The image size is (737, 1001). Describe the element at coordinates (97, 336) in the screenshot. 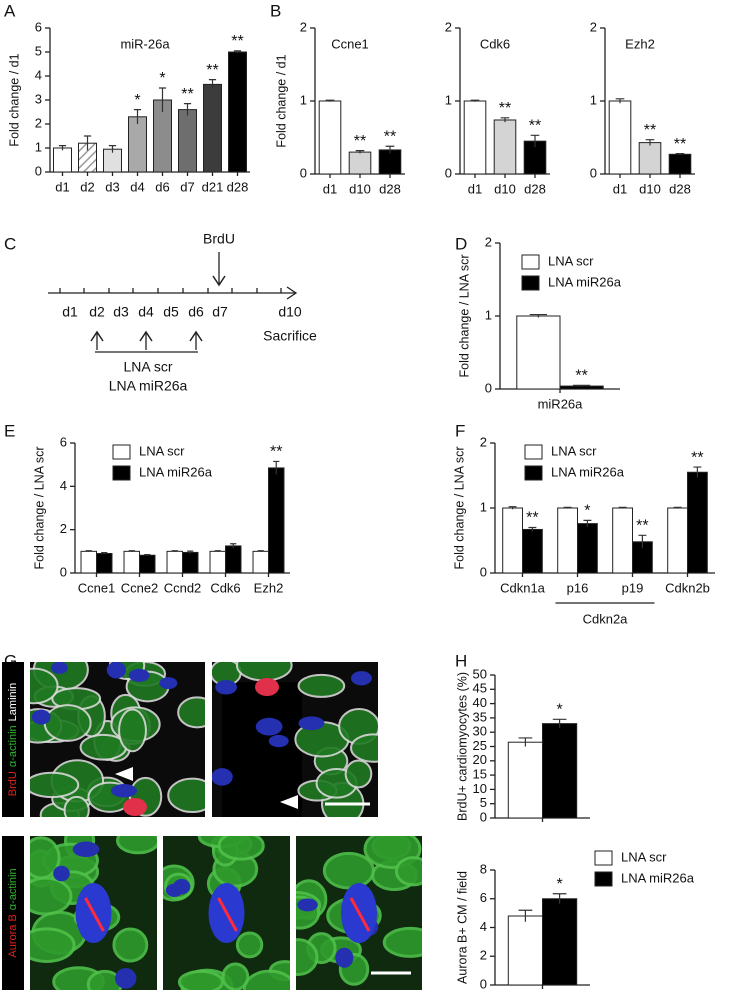

I see `injection-arrowhead` at that location.